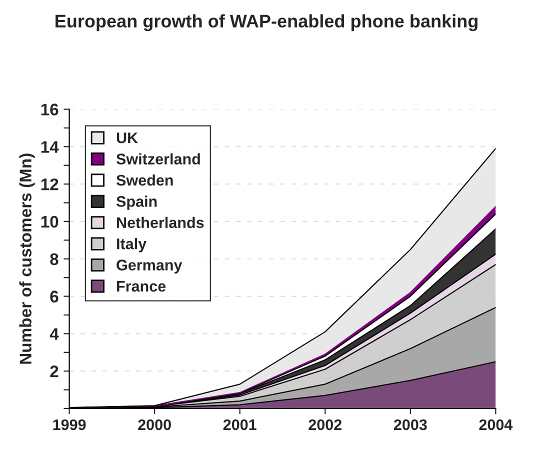 This screenshot has width=533, height=475. I want to click on legend-label: Italy, so click(131, 245).